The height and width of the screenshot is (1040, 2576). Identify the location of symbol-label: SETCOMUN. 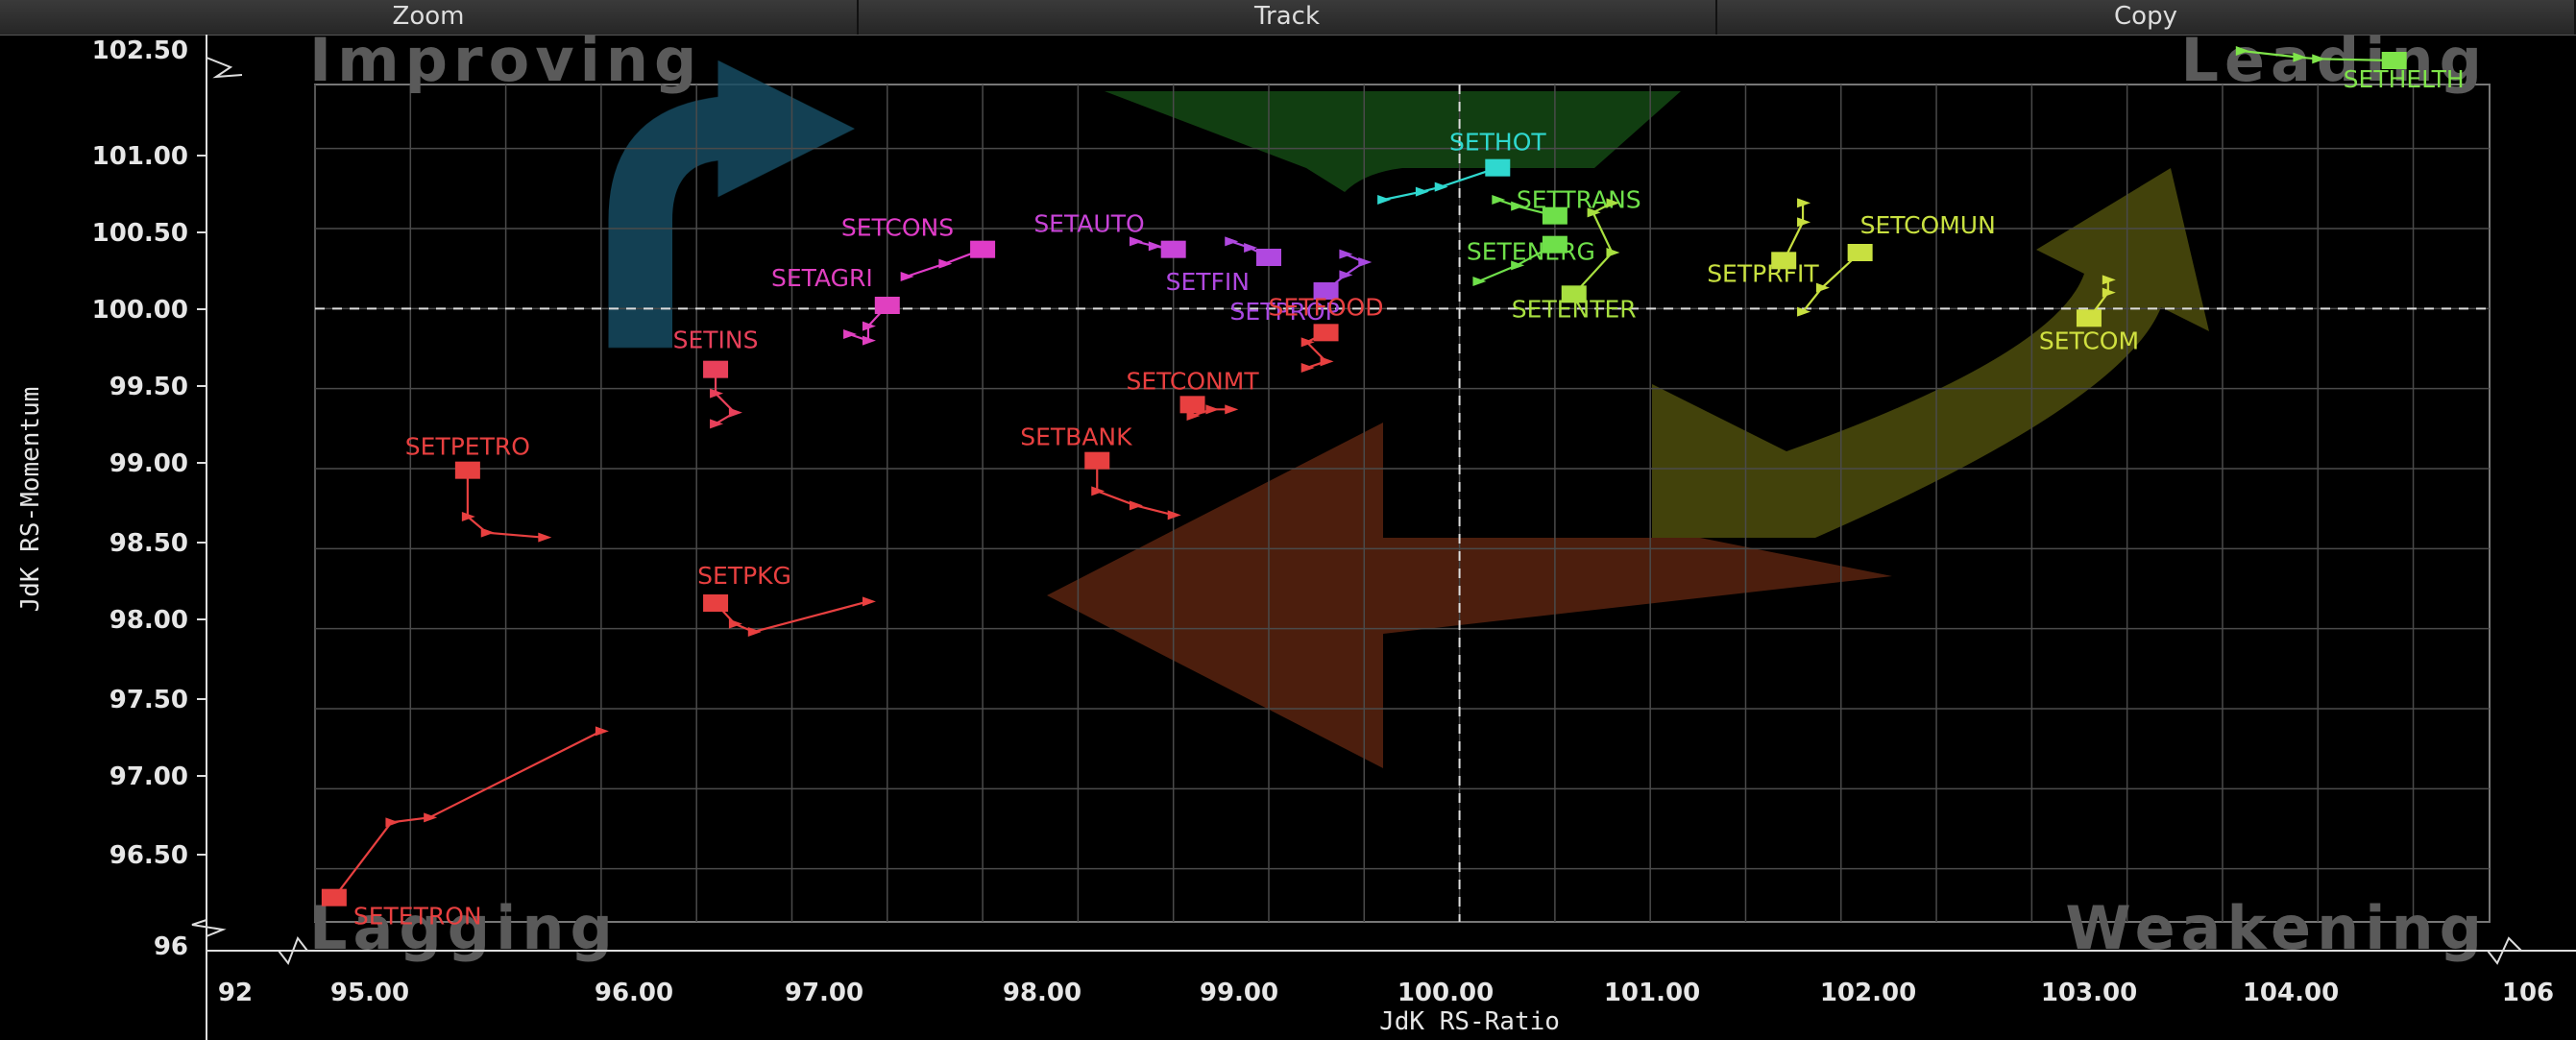
(1928, 225).